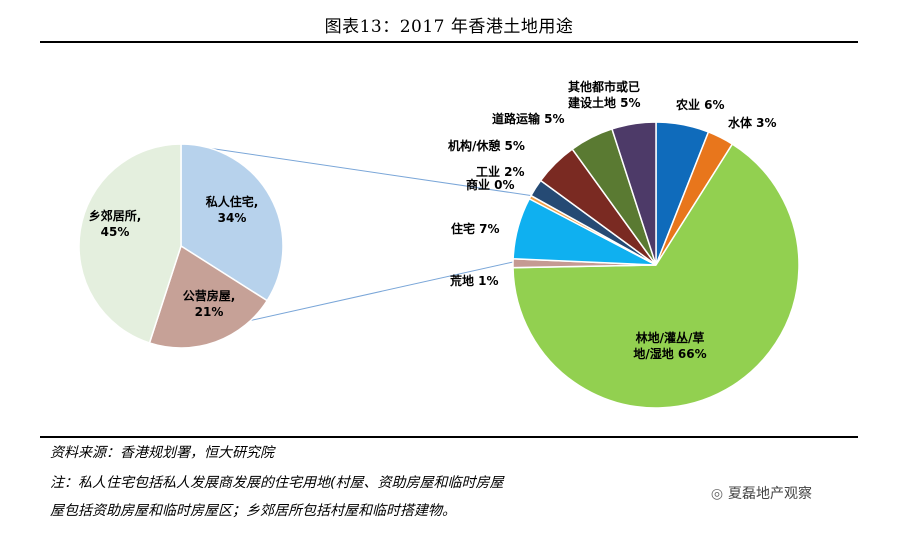  I want to click on watermark: ◎ 夏磊地产观察, so click(759, 493).